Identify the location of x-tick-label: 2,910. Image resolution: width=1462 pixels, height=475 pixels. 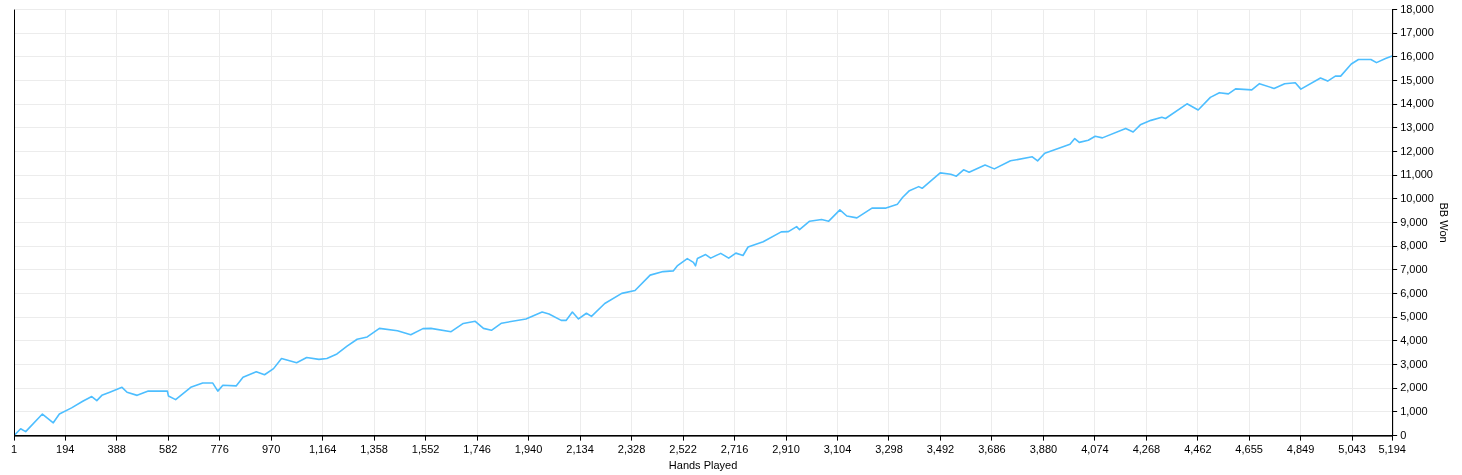
(786, 449).